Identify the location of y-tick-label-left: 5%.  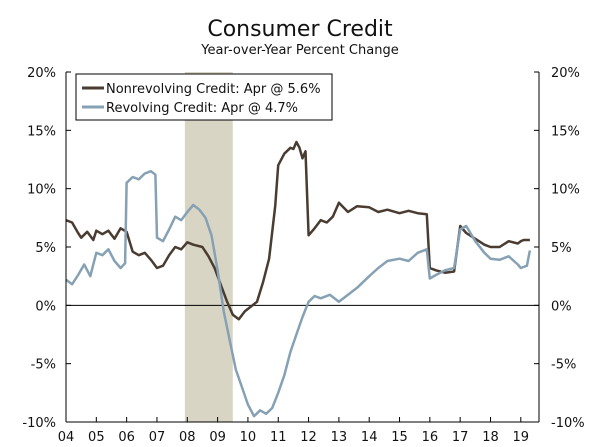
(45, 248).